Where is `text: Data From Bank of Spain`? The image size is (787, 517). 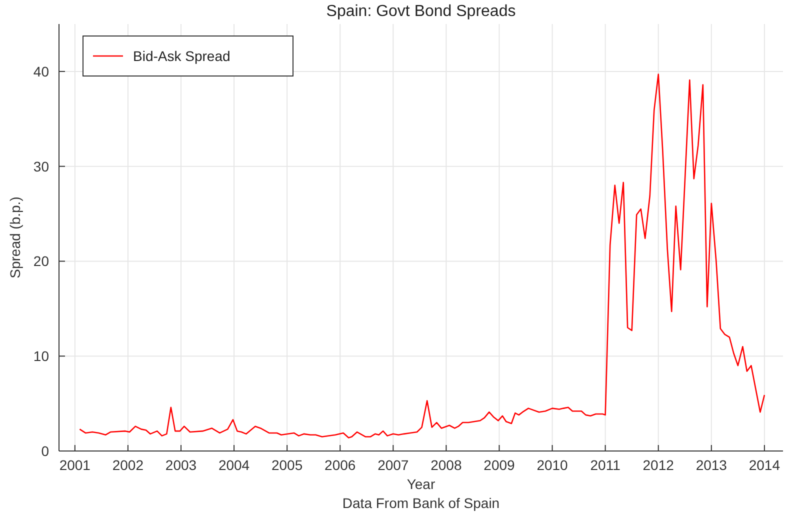 text: Data From Bank of Spain is located at coordinates (421, 503).